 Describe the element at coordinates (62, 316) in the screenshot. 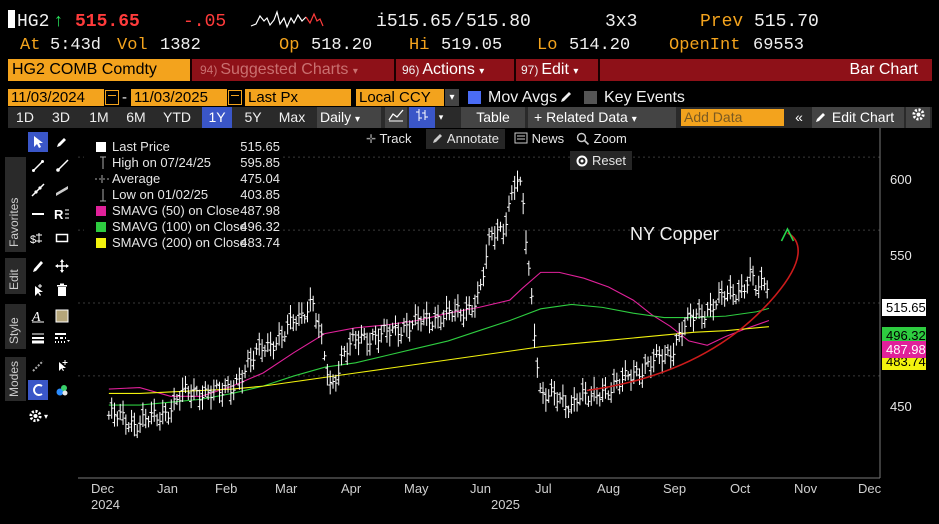

I see `fill-color-icon` at that location.